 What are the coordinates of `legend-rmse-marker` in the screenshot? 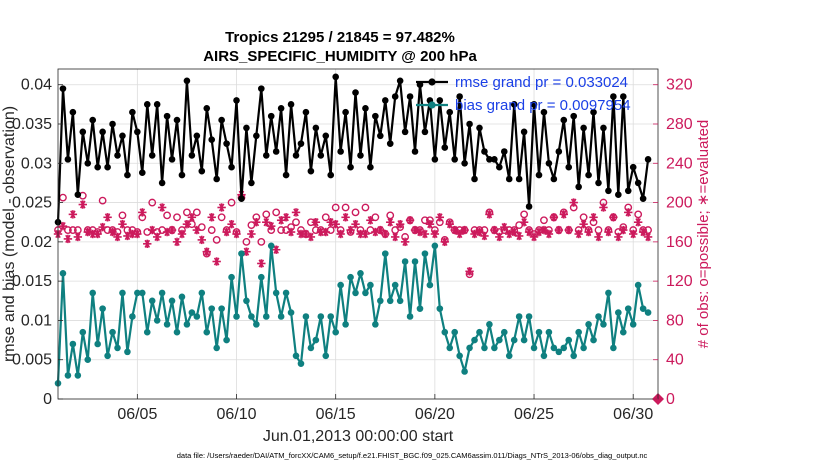 It's located at (432, 82).